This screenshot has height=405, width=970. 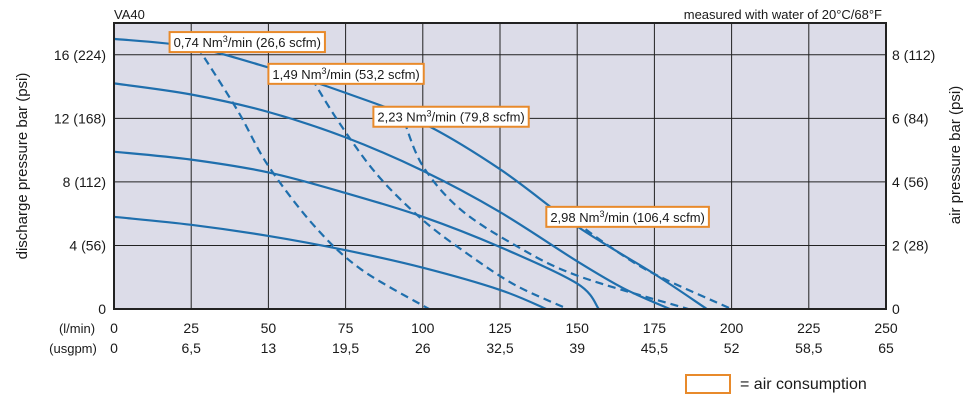 What do you see at coordinates (77, 328) in the screenshot?
I see `x-row-label-lpm: (l/min)` at bounding box center [77, 328].